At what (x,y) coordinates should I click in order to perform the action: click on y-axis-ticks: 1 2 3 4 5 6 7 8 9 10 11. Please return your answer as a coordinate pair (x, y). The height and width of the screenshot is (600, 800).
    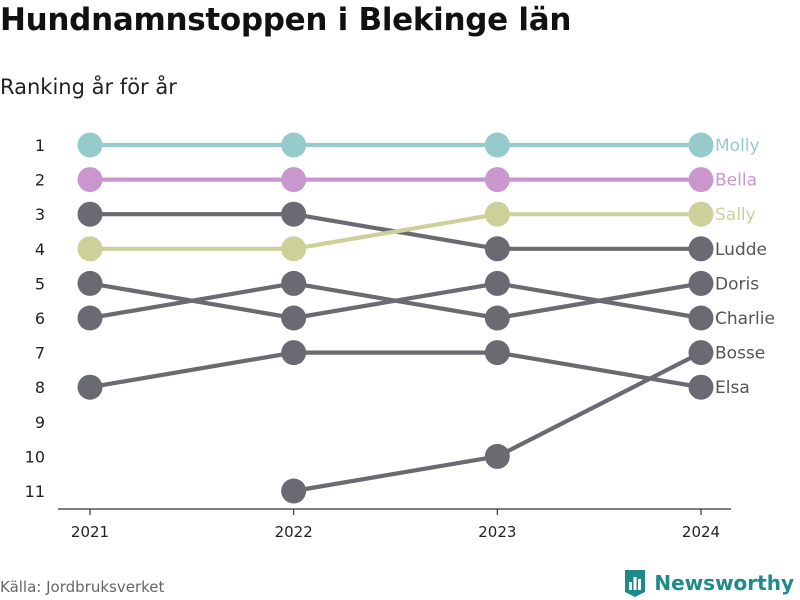
    Looking at the image, I should click on (35, 318).